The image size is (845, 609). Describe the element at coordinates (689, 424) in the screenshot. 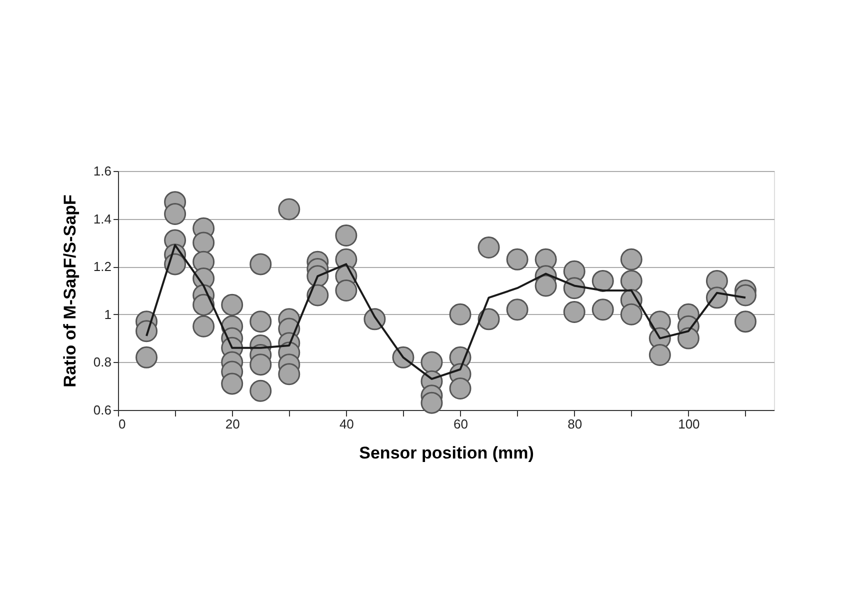

I see `x-tick-label: 100` at that location.